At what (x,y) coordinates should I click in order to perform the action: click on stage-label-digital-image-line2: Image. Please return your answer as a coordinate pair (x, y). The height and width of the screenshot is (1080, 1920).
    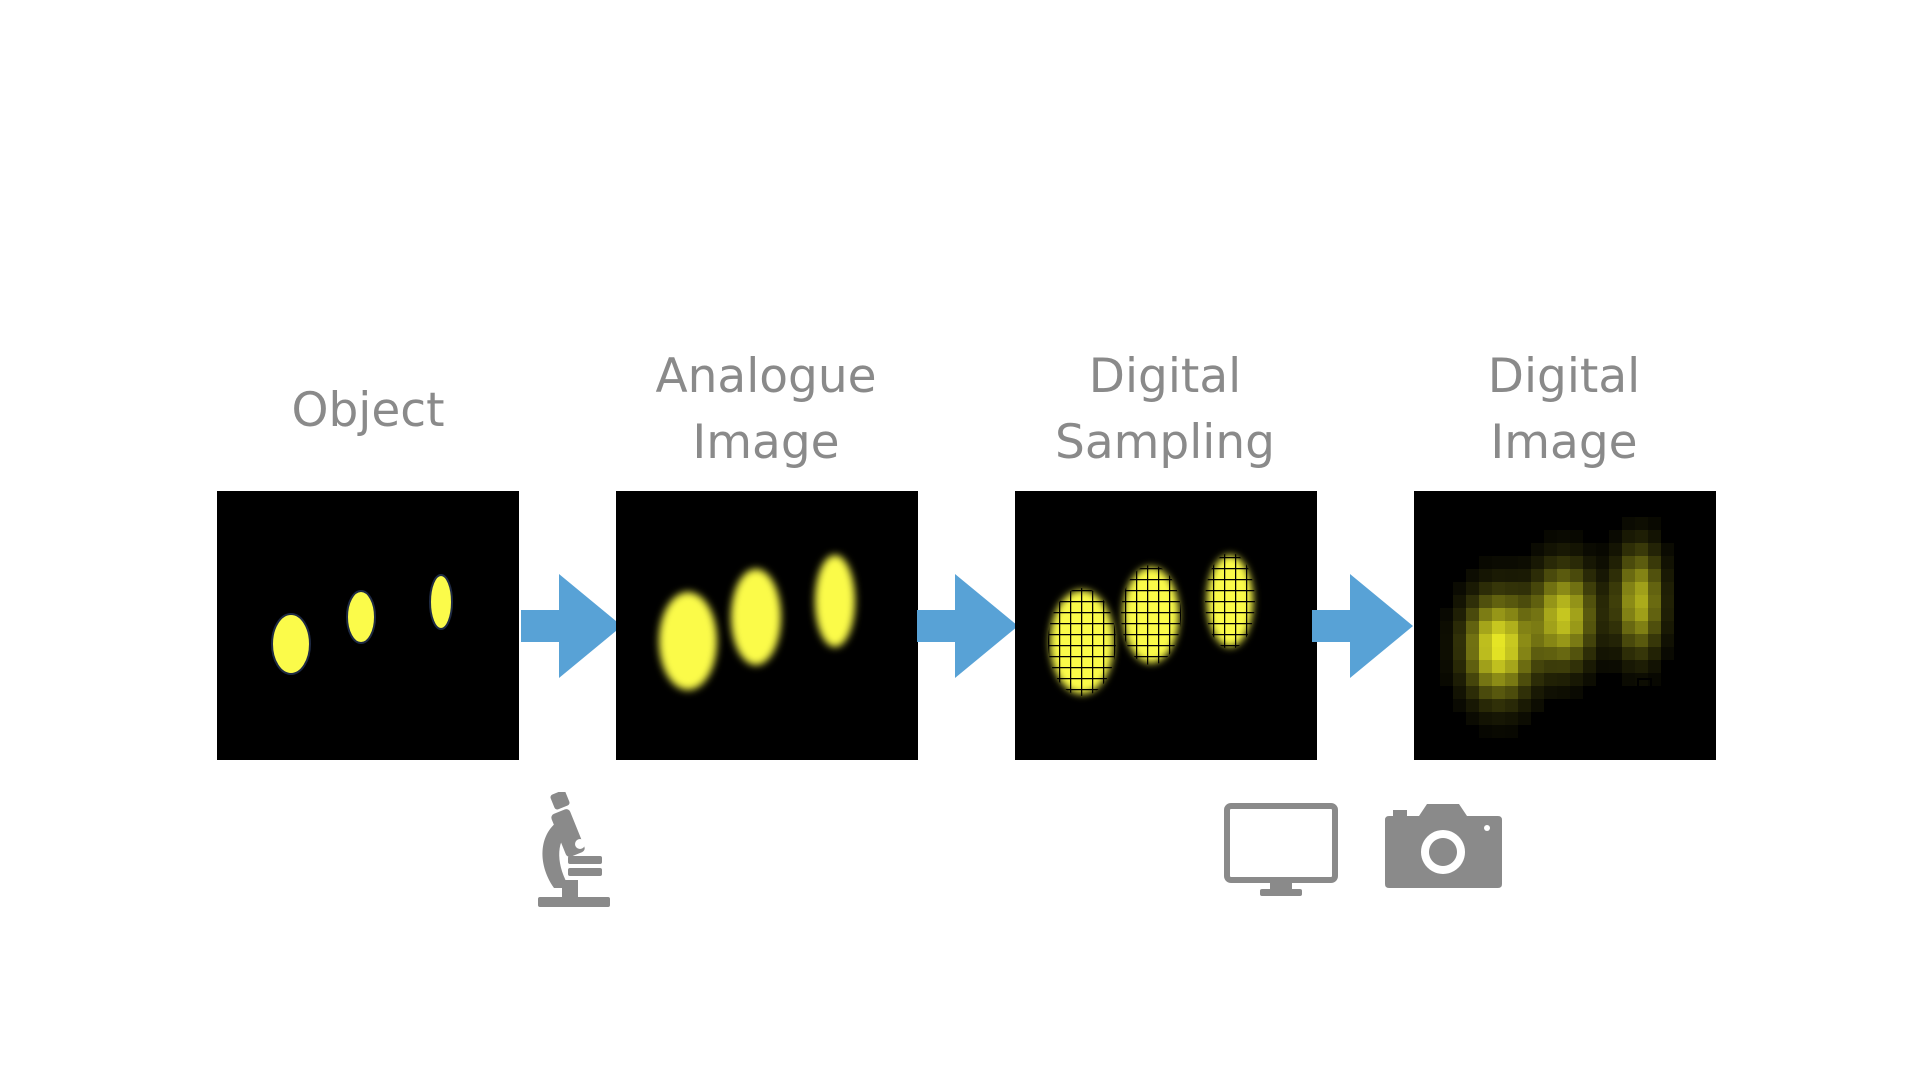
    Looking at the image, I should click on (1564, 442).